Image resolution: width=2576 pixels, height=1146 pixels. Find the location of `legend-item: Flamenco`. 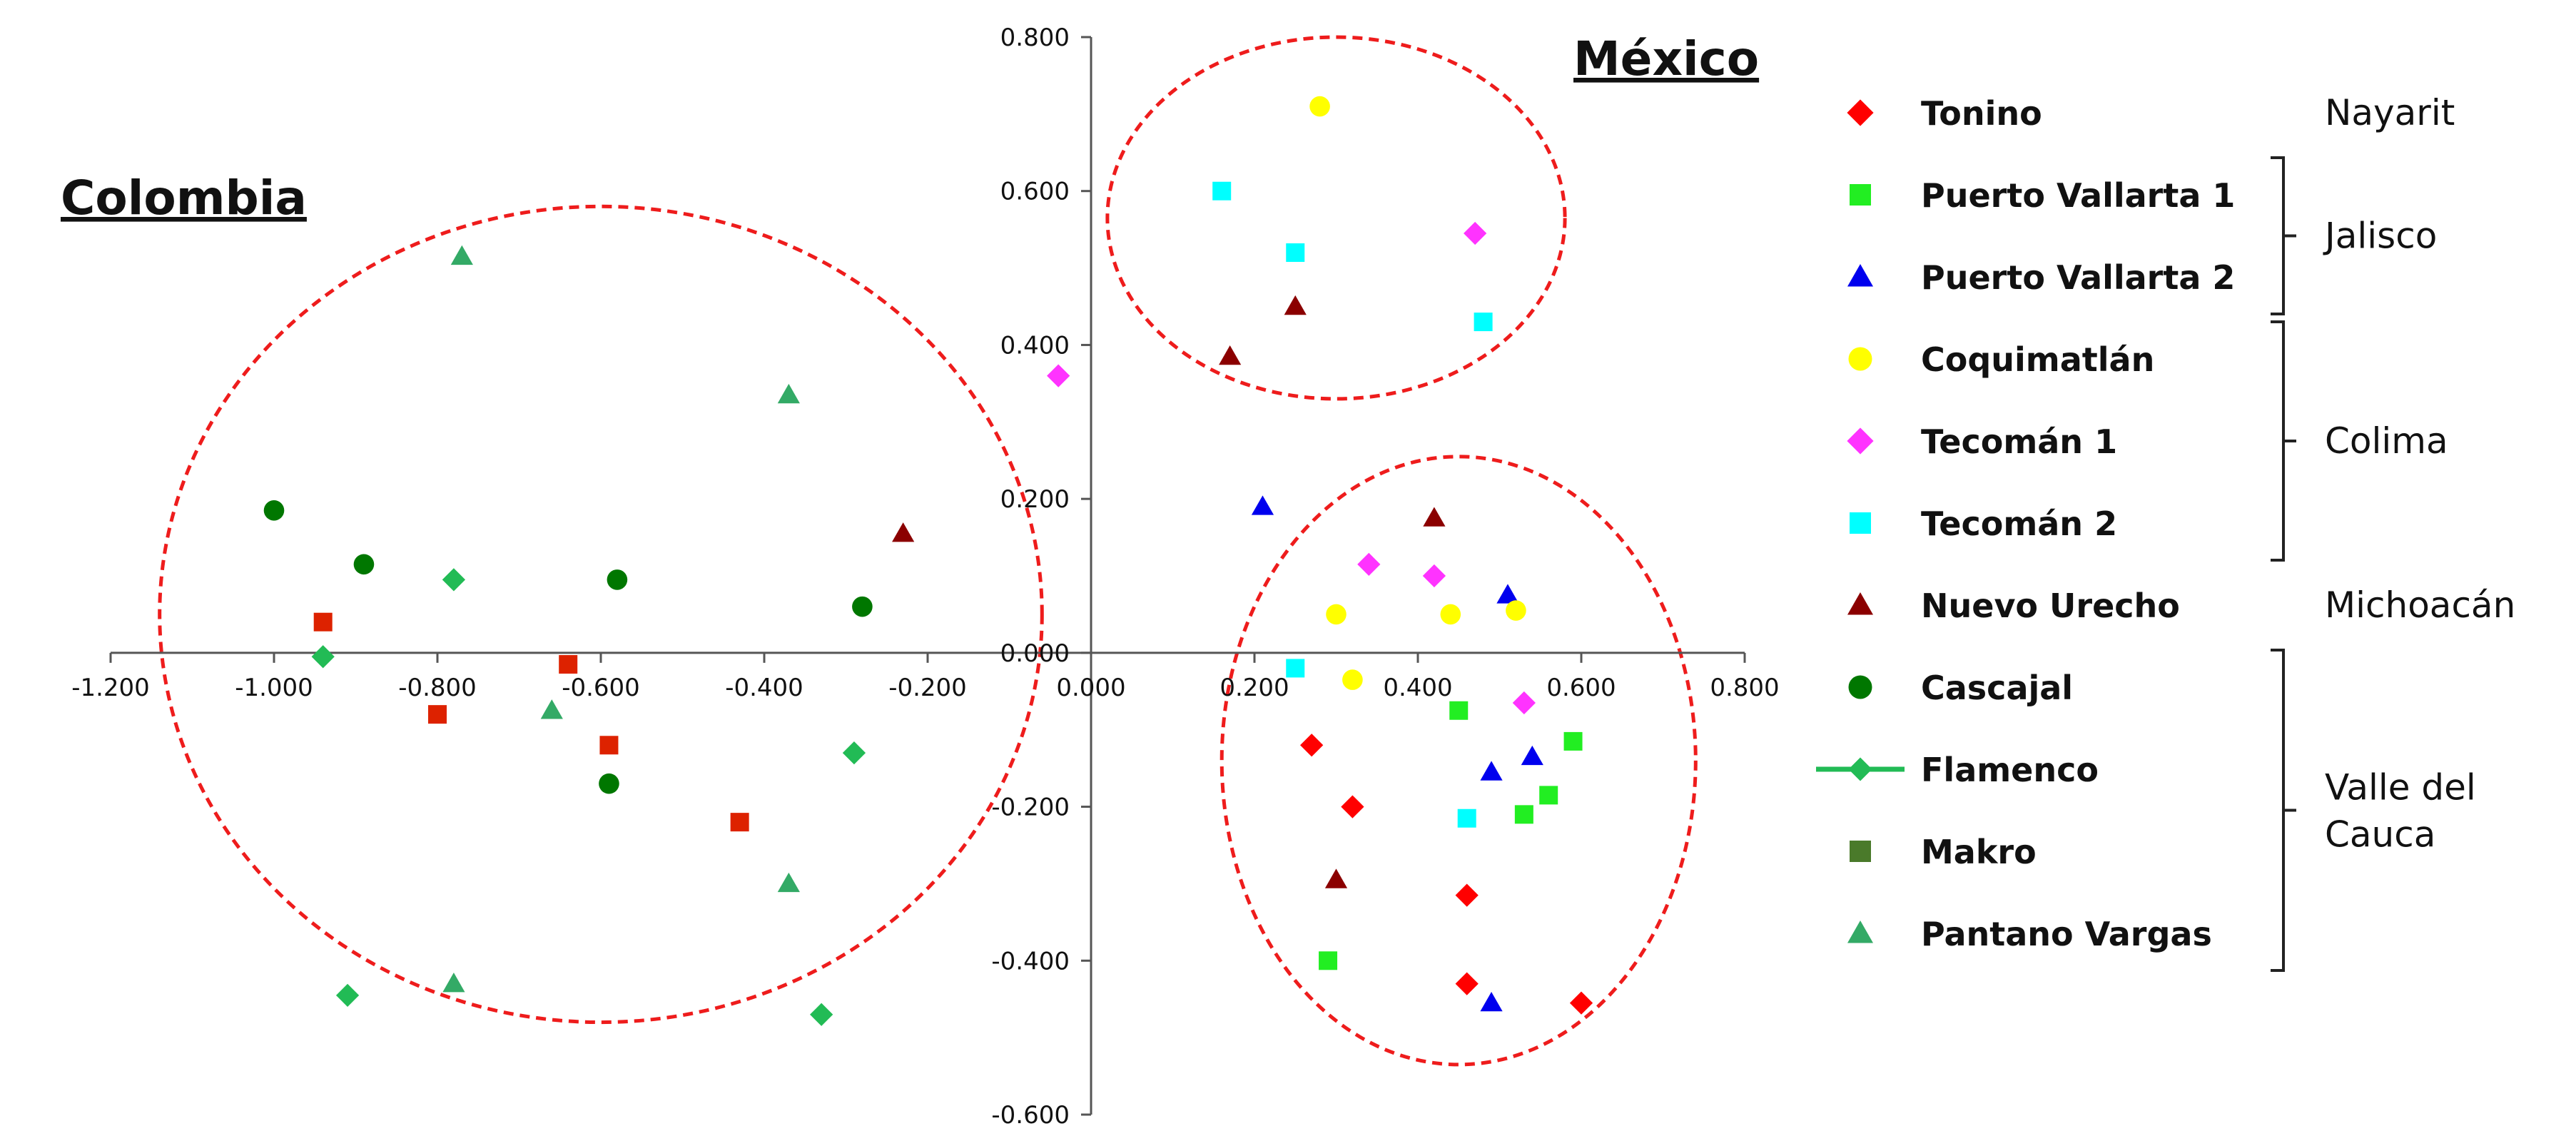

legend-item: Flamenco is located at coordinates (1957, 770).